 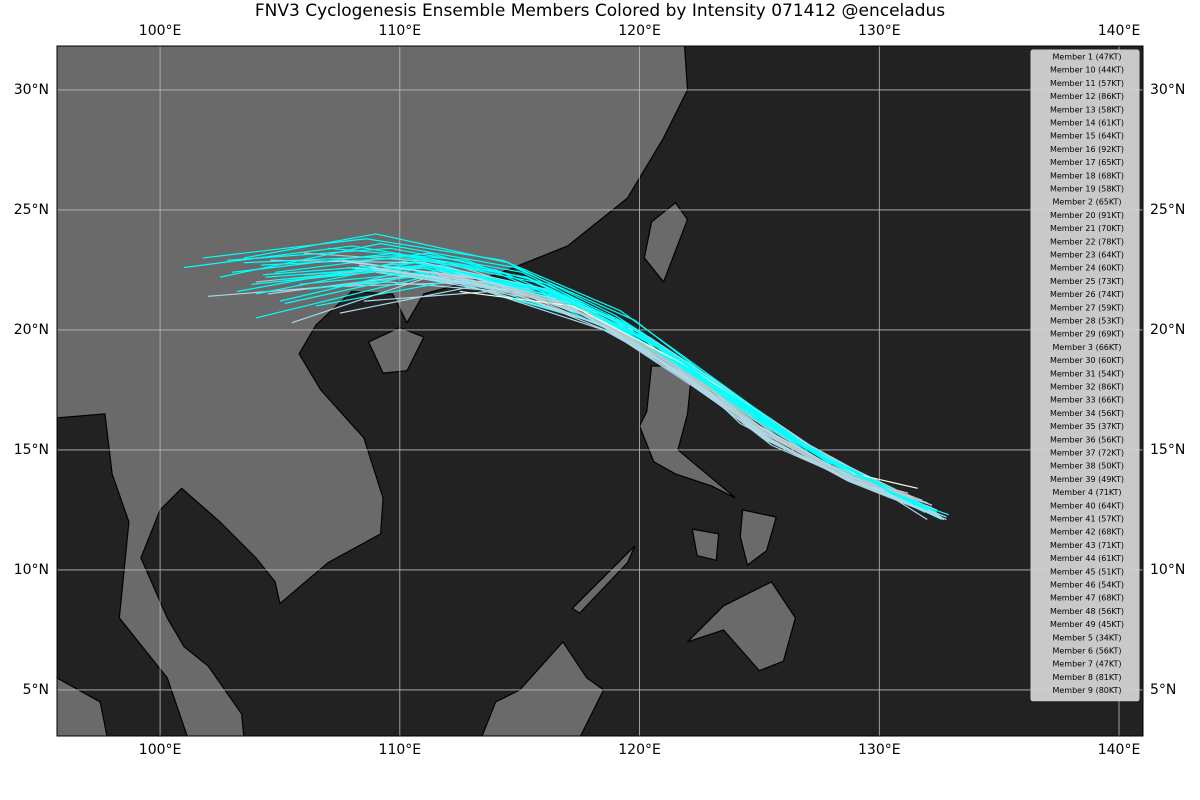 I want to click on legend-entry: Member 47 (68KT), so click(x=1087, y=598).